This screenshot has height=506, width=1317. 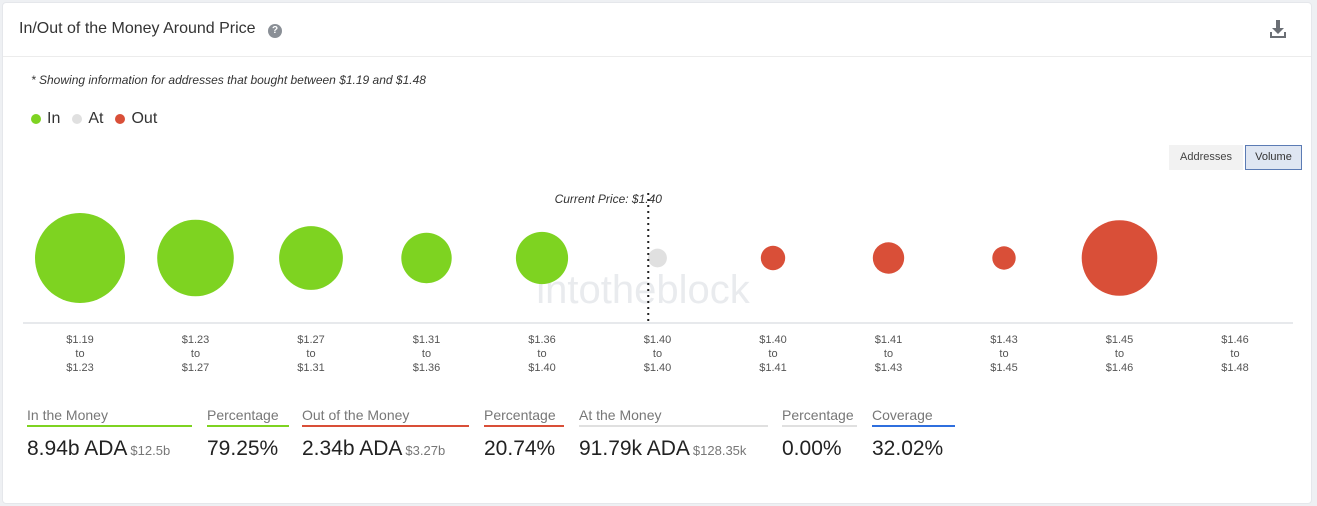 What do you see at coordinates (524, 426) in the screenshot?
I see `stat-bar-out-percentage` at bounding box center [524, 426].